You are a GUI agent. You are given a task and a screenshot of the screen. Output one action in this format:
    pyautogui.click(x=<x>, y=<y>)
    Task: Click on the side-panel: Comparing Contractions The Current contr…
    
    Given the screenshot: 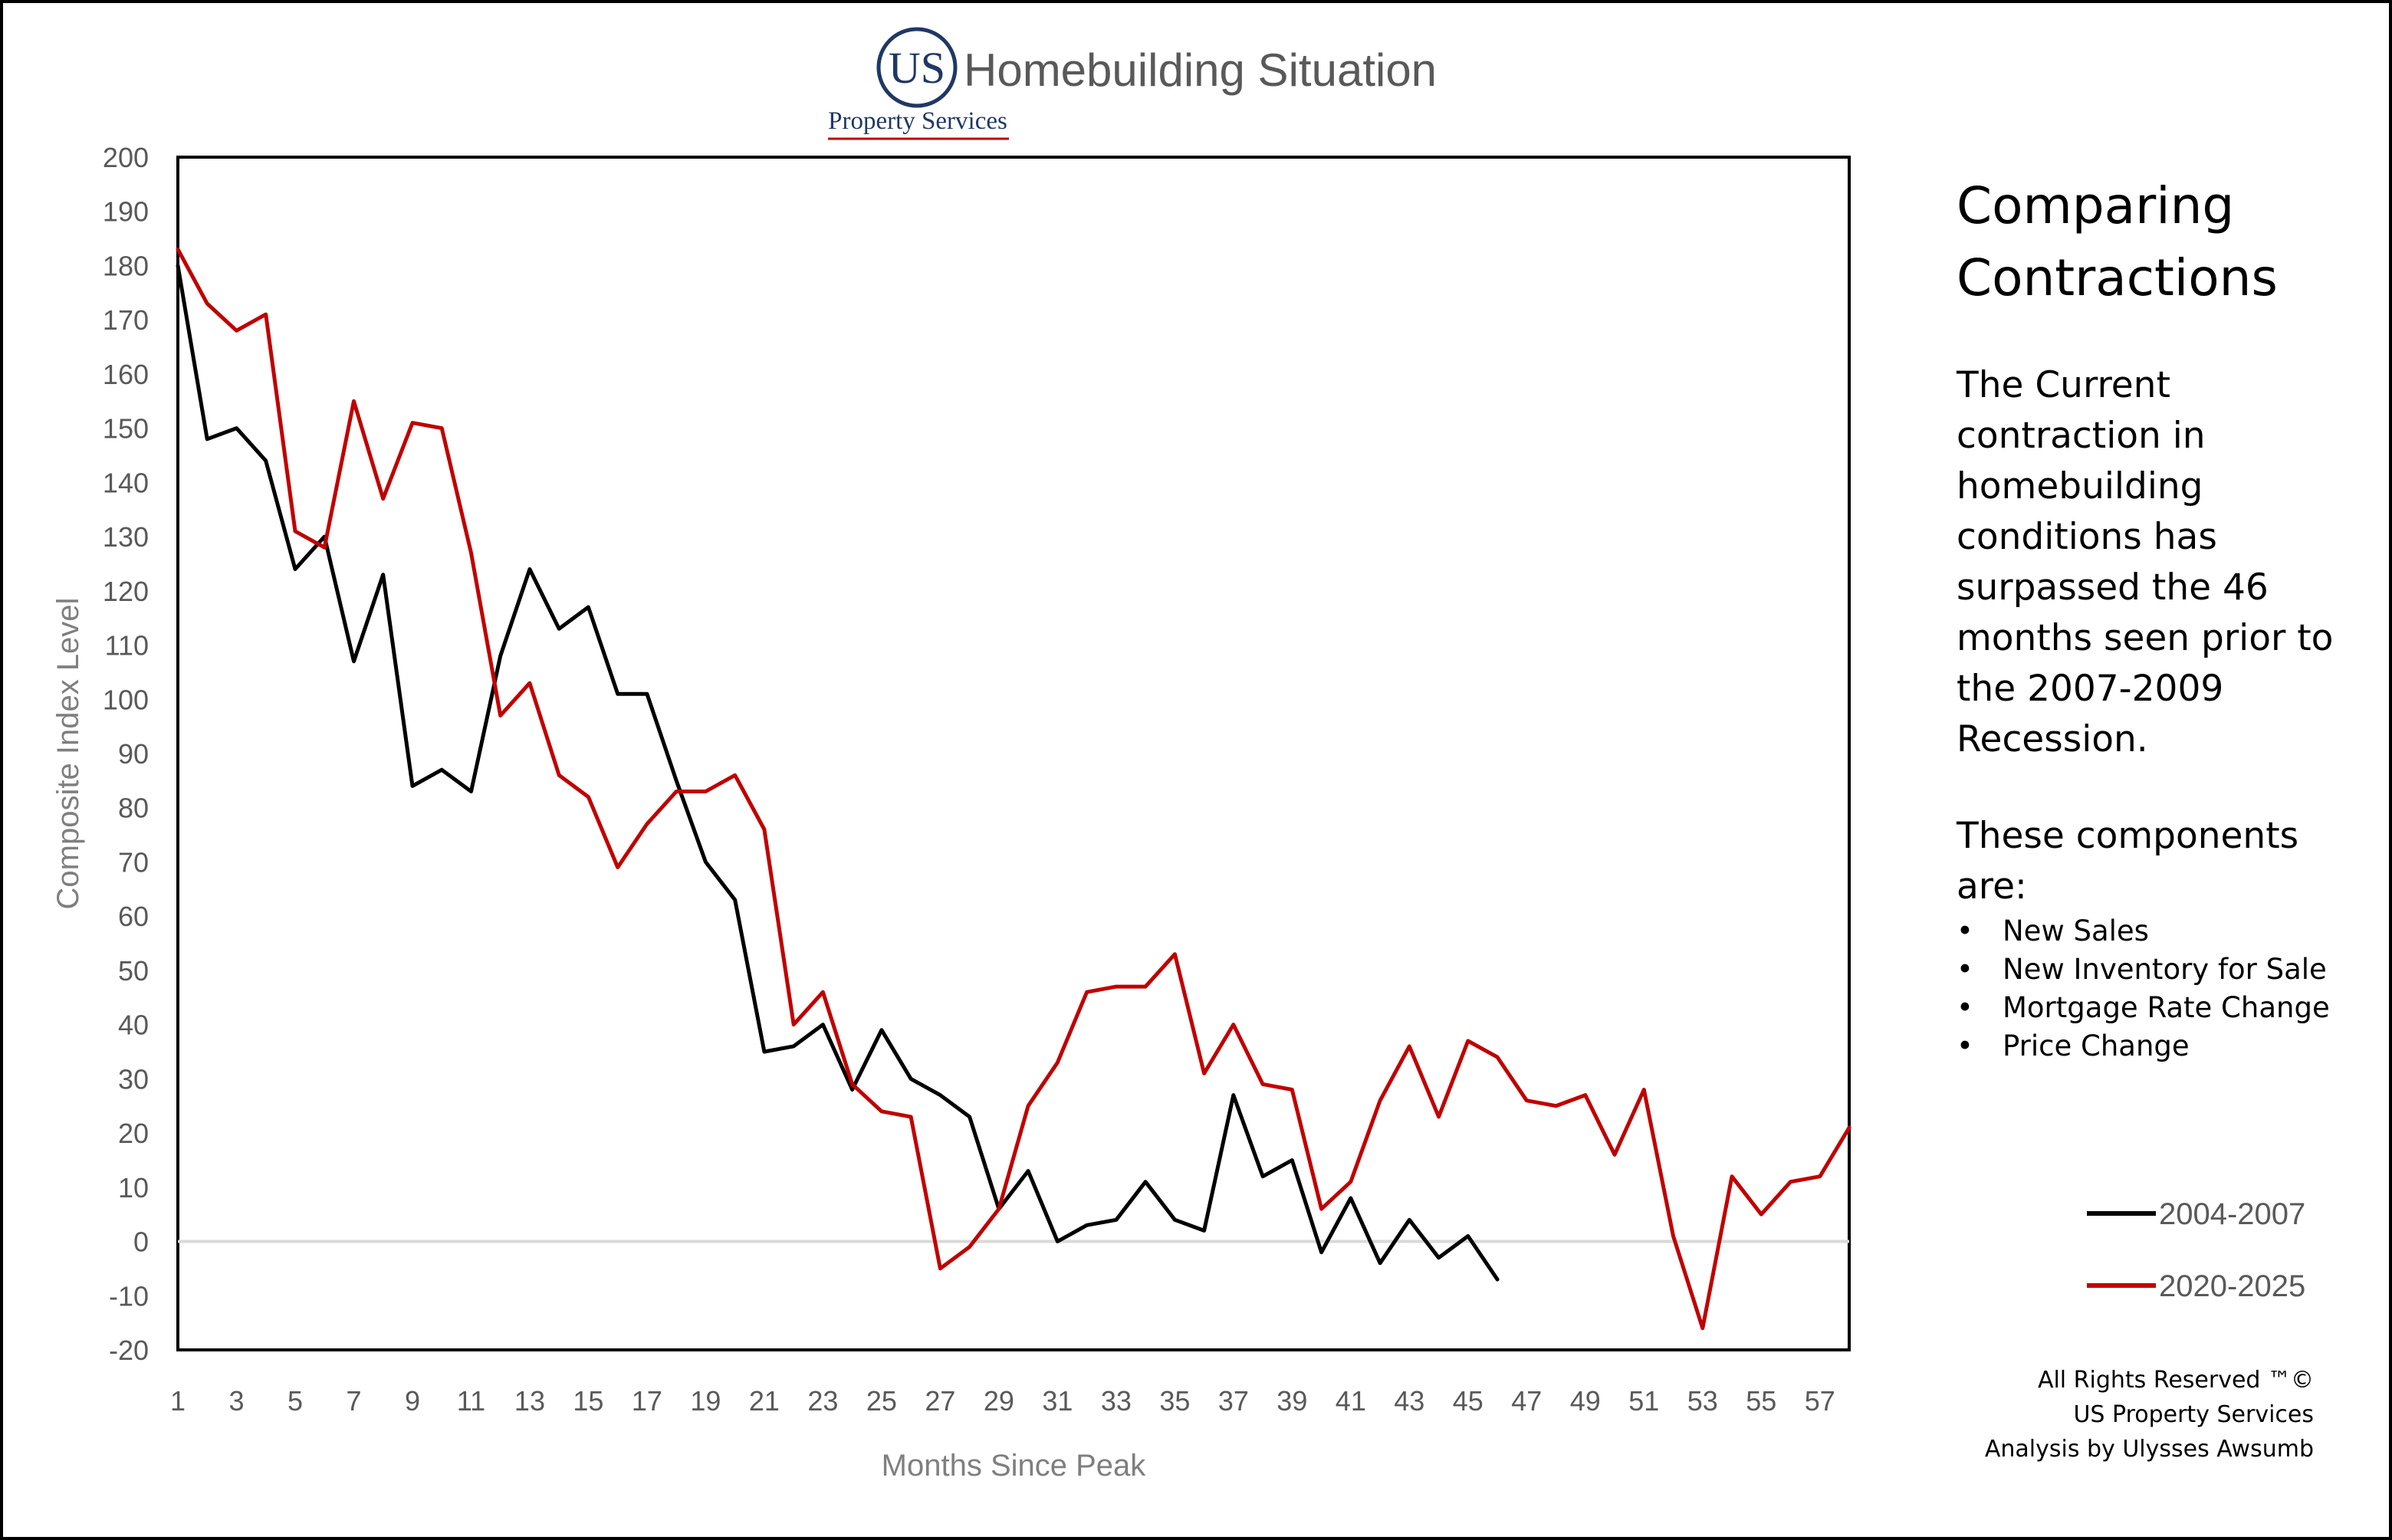 What is the action you would take?
    pyautogui.click(x=2156, y=618)
    